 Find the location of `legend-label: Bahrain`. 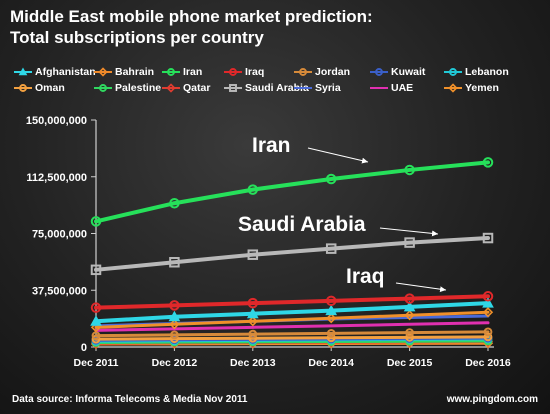

legend-label: Bahrain is located at coordinates (135, 72).